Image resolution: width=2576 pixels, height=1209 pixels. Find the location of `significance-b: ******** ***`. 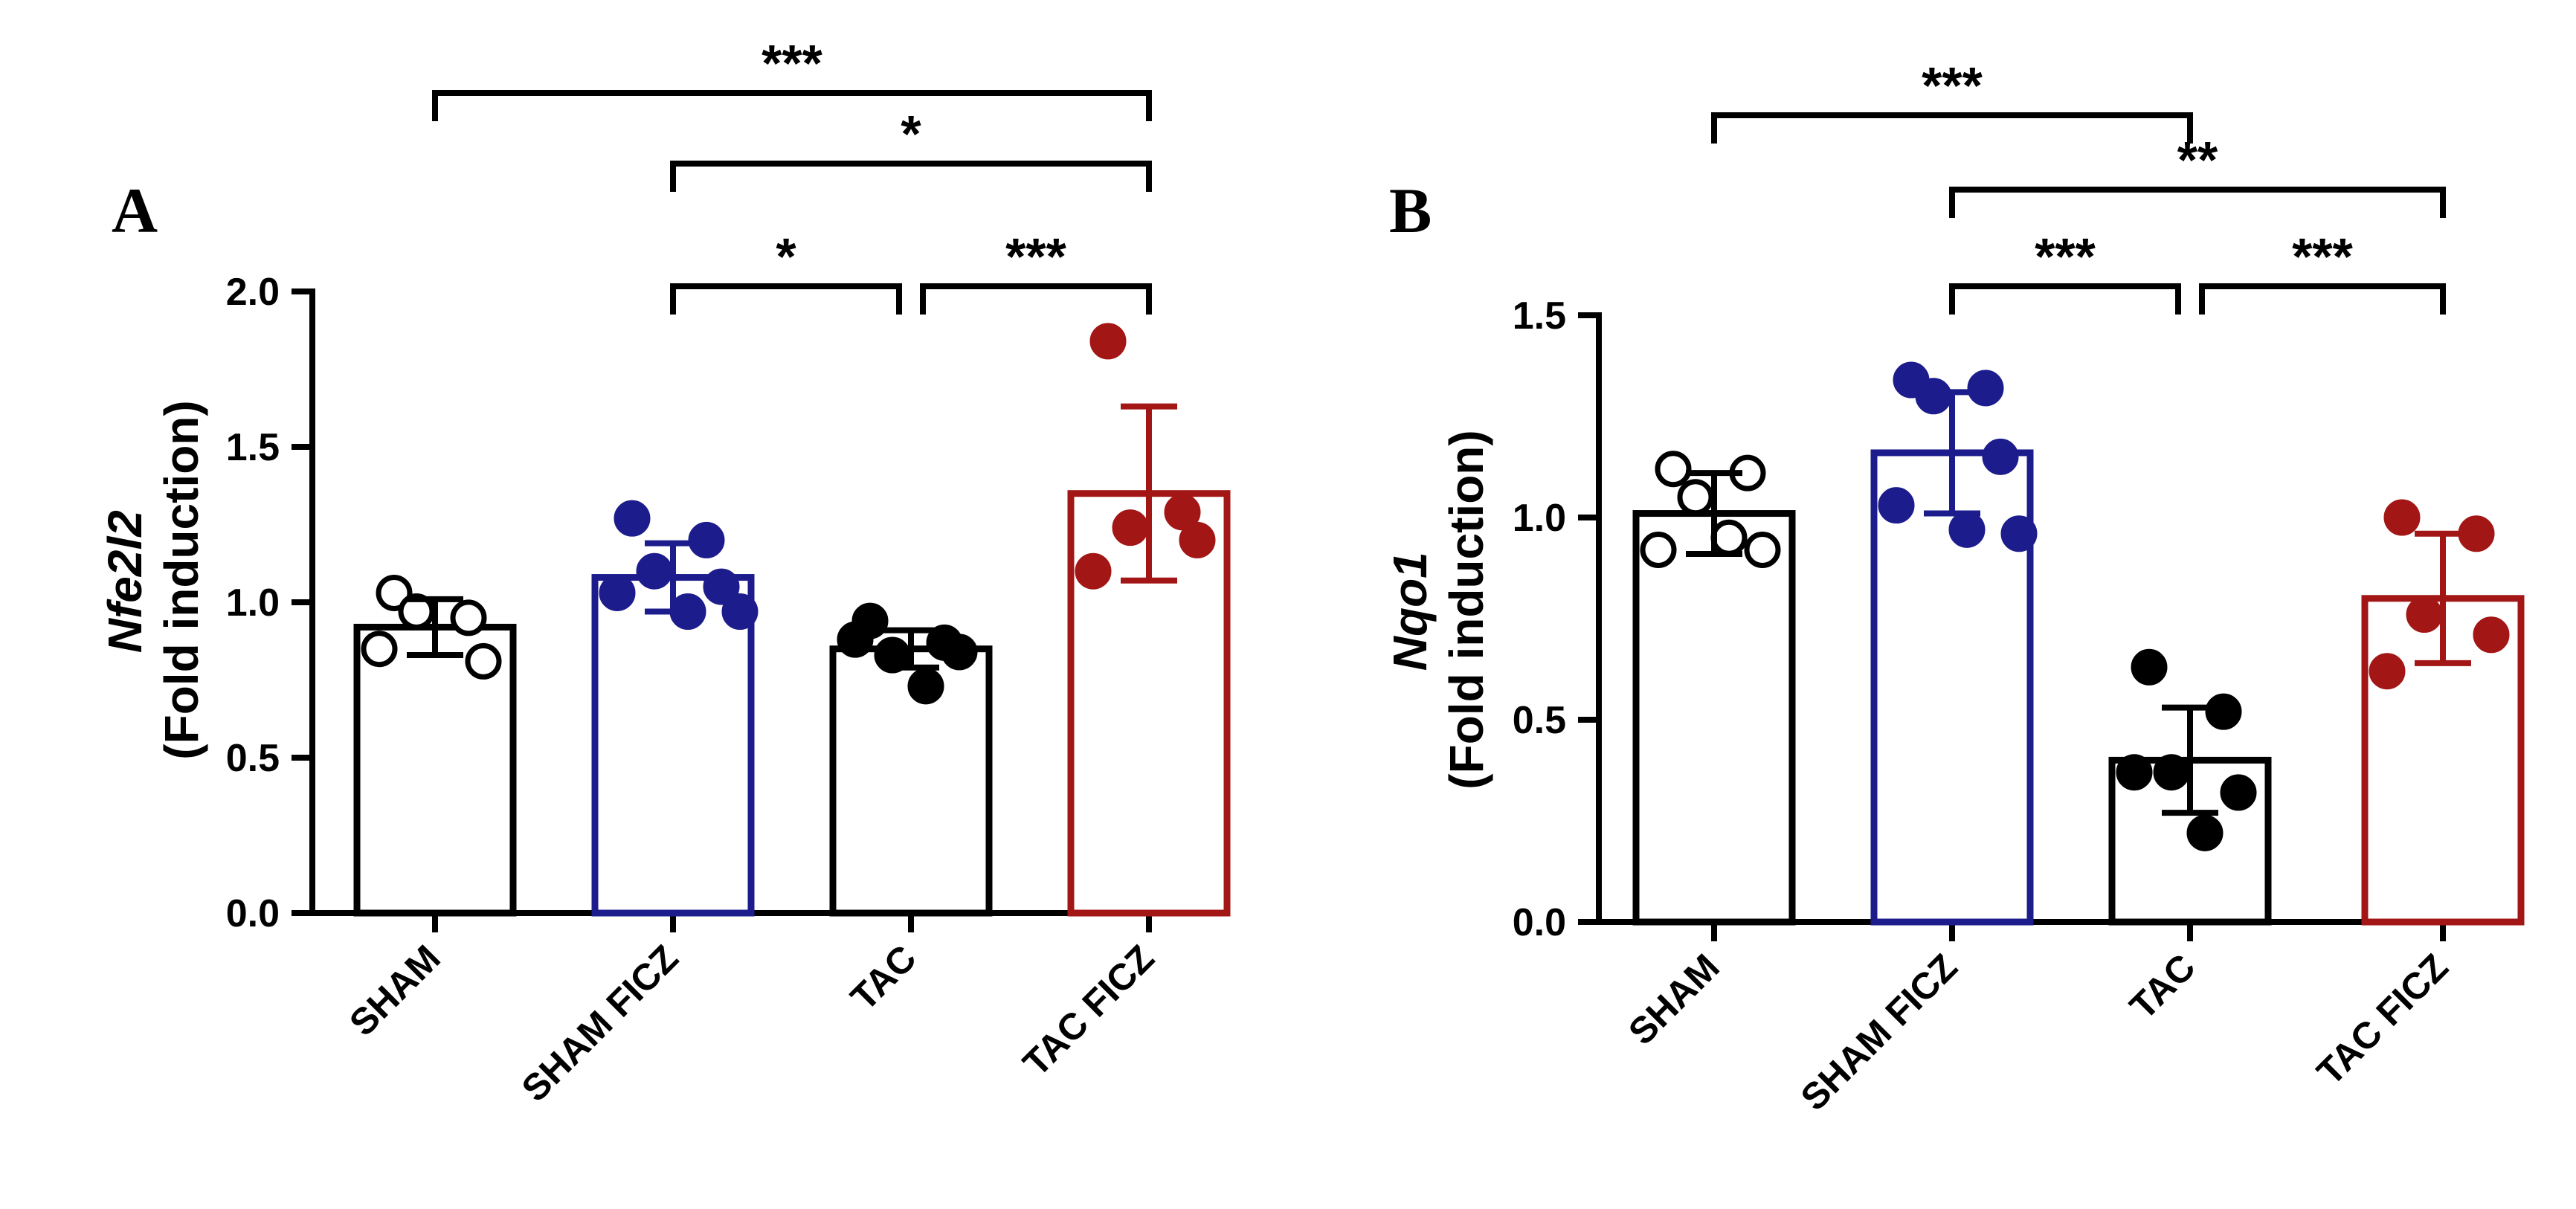

significance-b: ******** *** is located at coordinates (2078, 186).